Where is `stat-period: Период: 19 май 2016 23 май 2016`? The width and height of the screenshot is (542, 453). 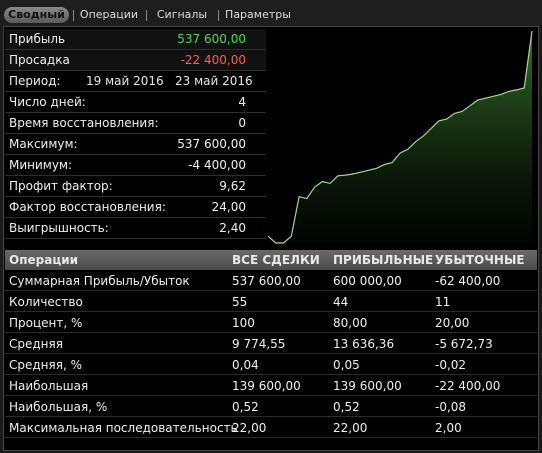
stat-period: Период: 19 май 2016 23 май 2016 is located at coordinates (135, 81).